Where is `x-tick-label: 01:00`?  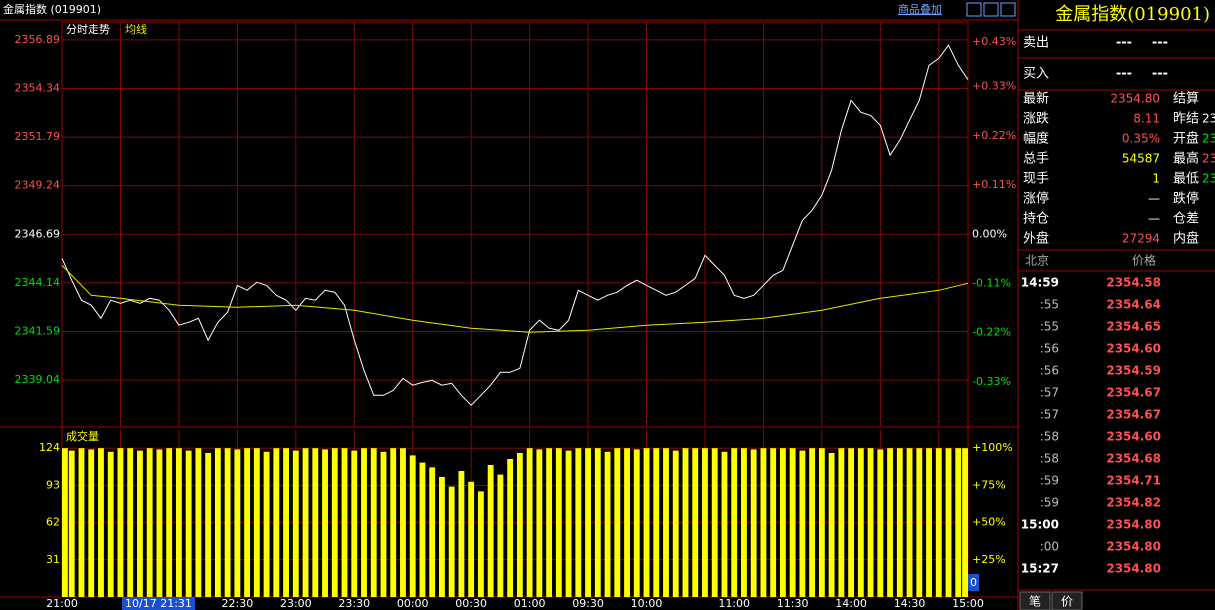
x-tick-label: 01:00 is located at coordinates (530, 603).